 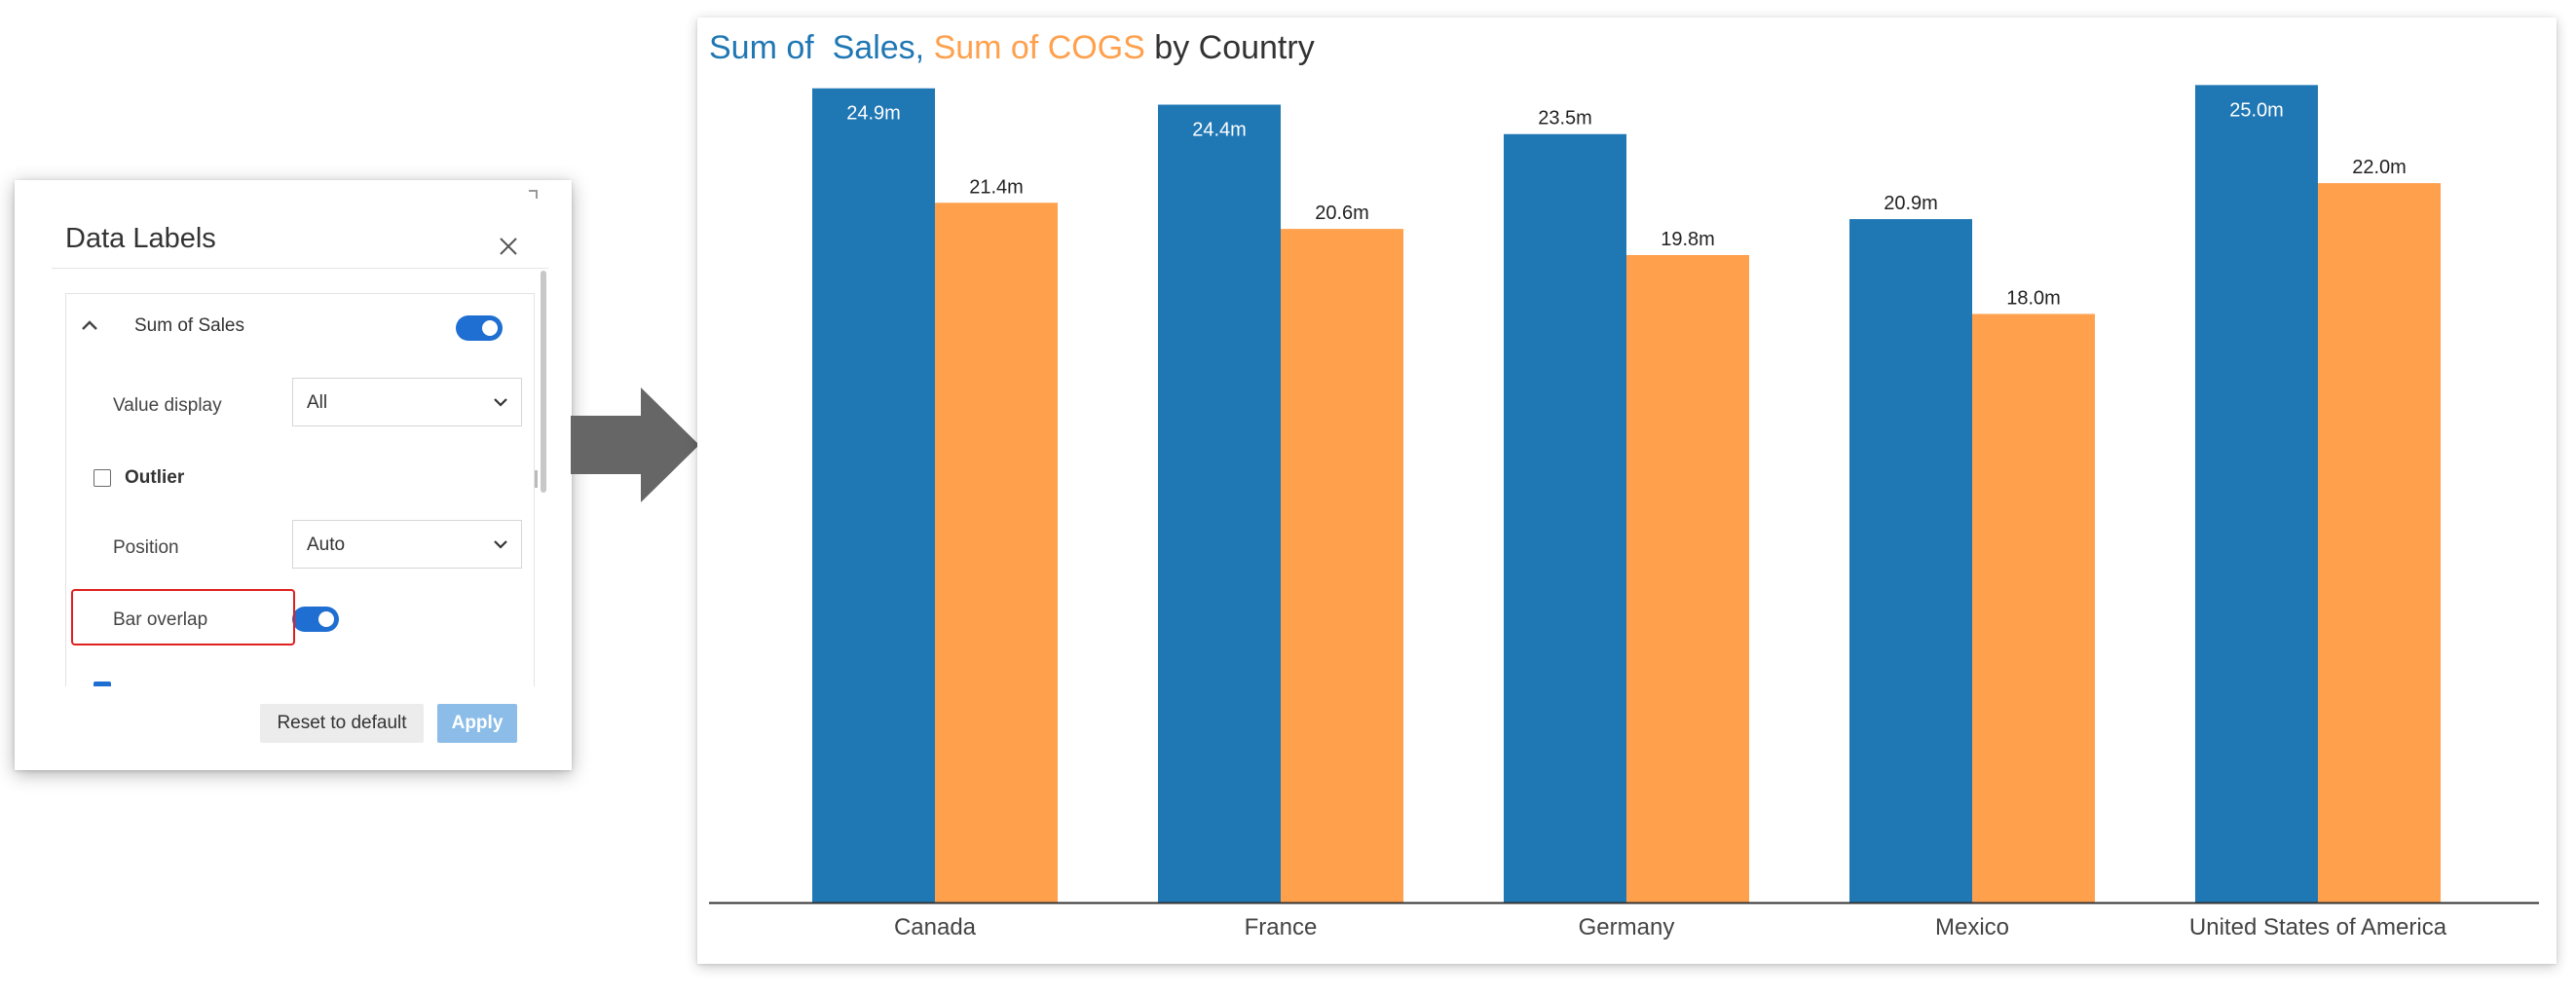 I want to click on value-display-value: All, so click(x=317, y=402).